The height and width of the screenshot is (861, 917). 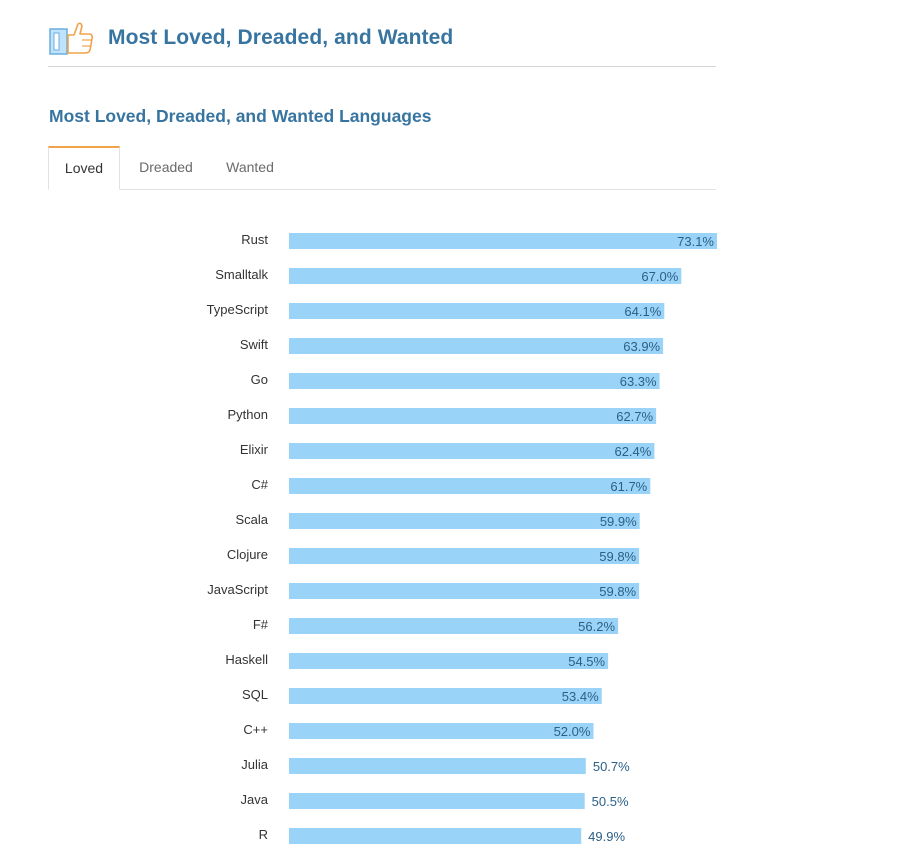 I want to click on category-label: Rust, so click(x=254, y=239).